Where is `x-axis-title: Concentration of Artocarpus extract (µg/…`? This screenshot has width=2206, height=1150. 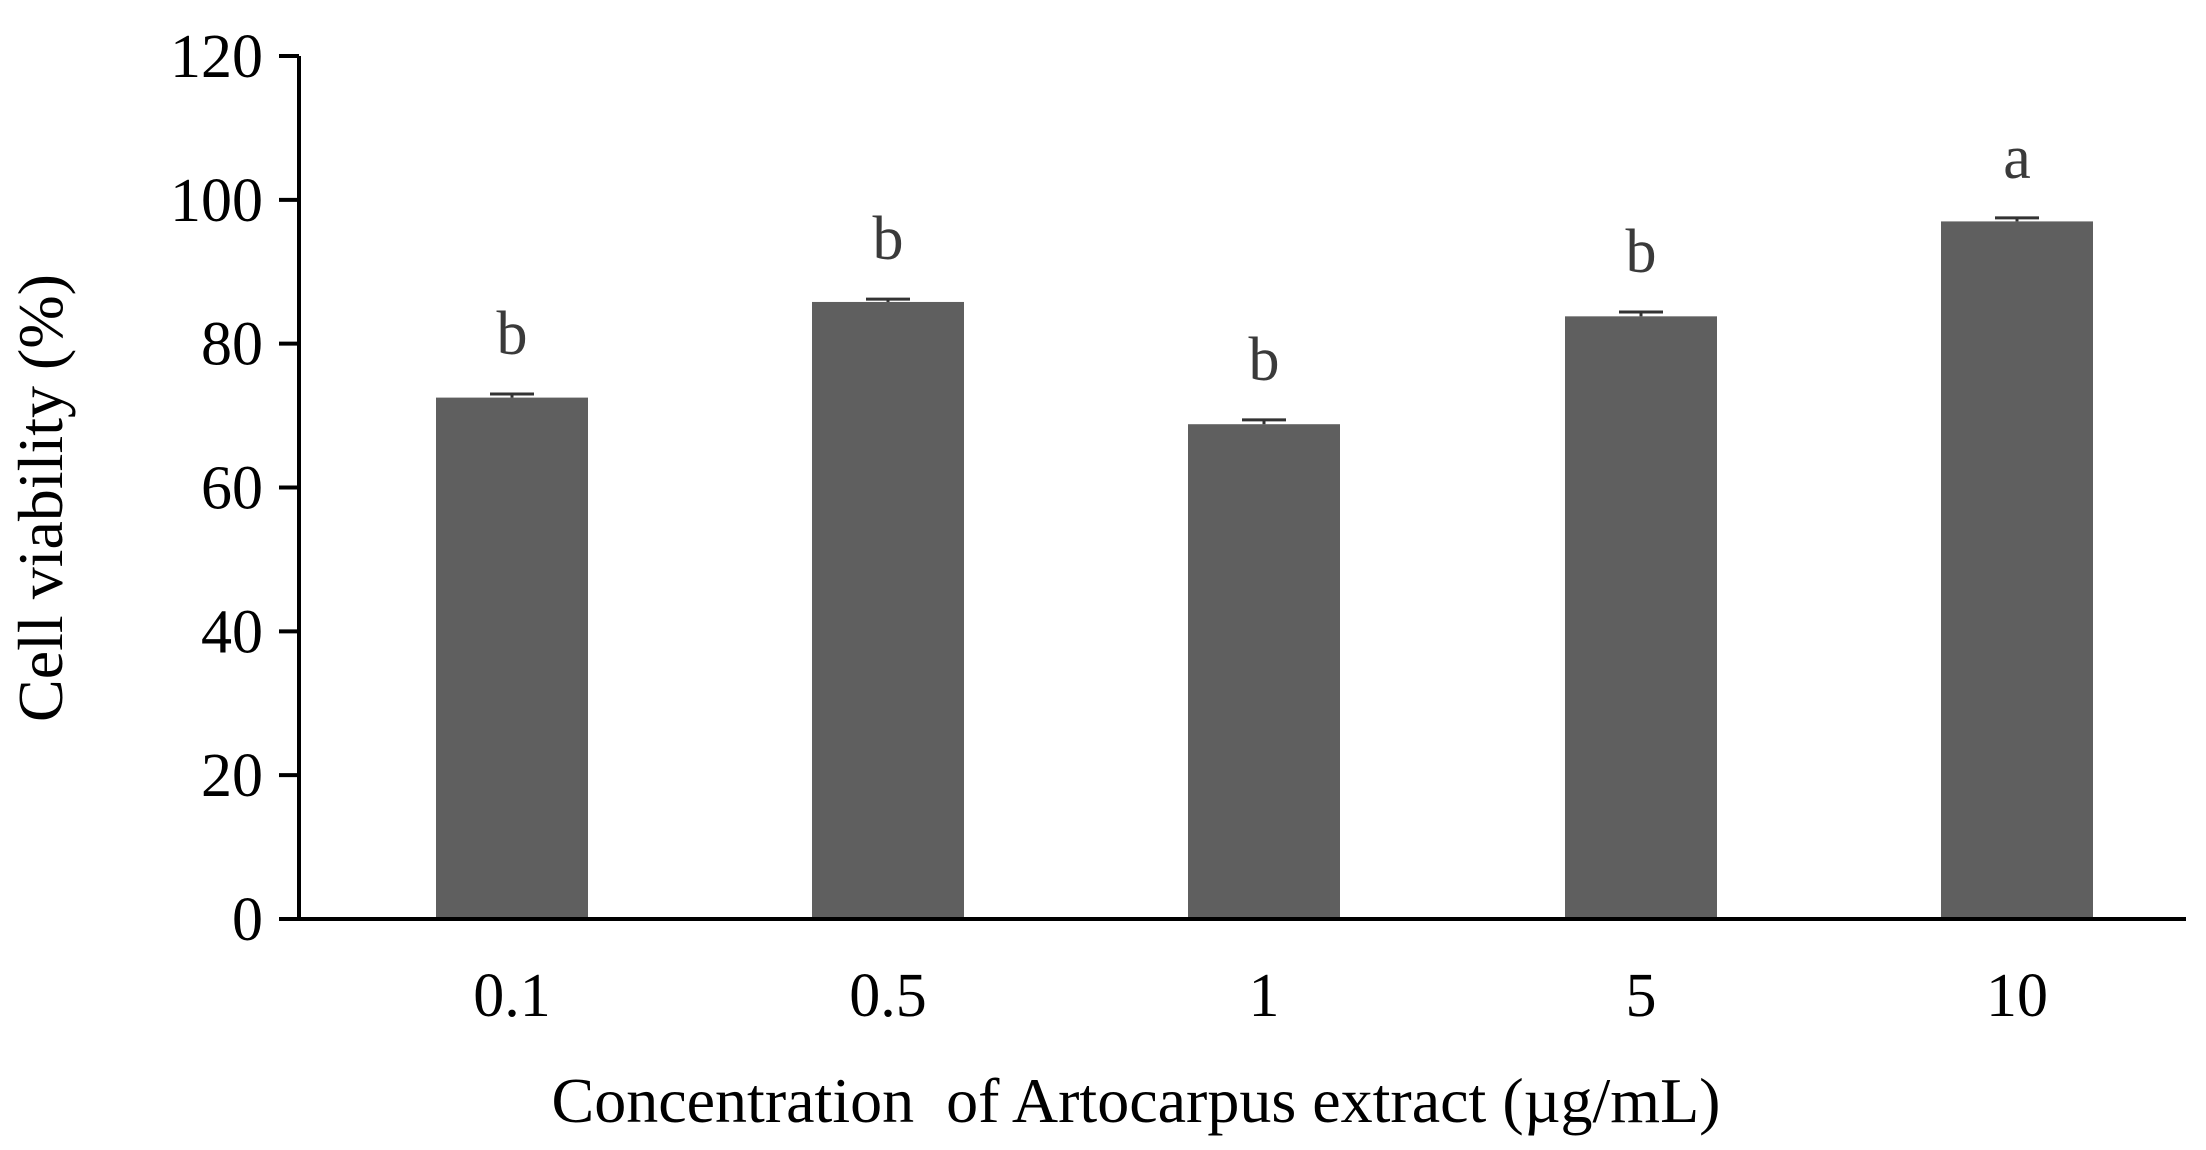
x-axis-title: Concentration of Artocarpus extract (µg/… is located at coordinates (1136, 1100).